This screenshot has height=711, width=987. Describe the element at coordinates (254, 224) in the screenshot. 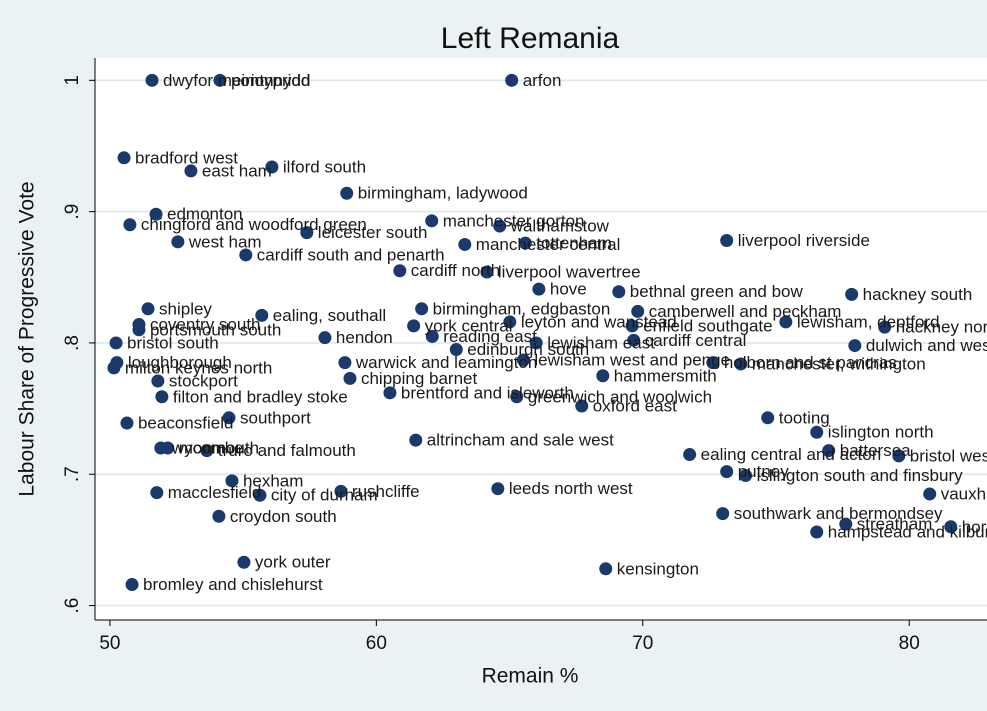

I see `point-label: chingford and woodford green` at that location.